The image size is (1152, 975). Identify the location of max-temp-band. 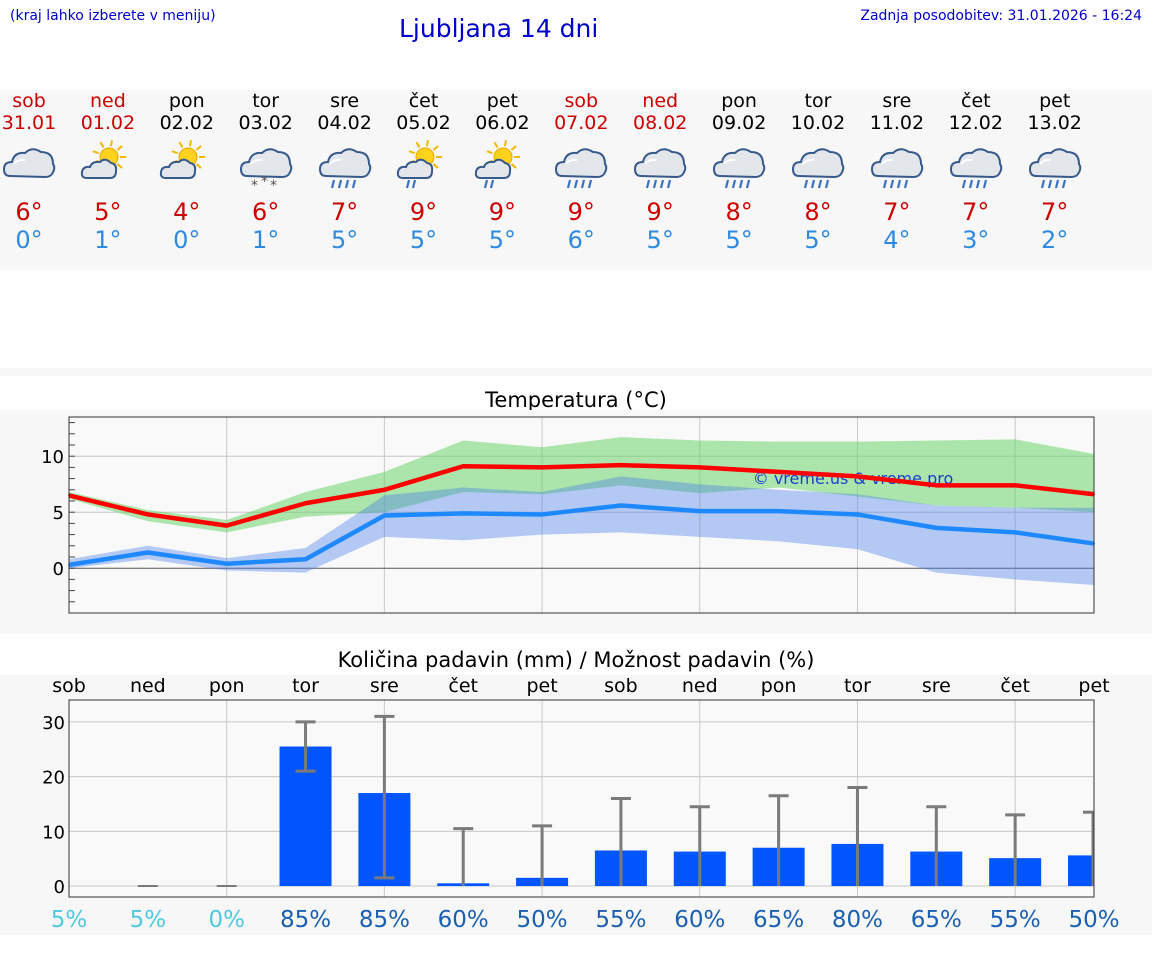
(581, 485).